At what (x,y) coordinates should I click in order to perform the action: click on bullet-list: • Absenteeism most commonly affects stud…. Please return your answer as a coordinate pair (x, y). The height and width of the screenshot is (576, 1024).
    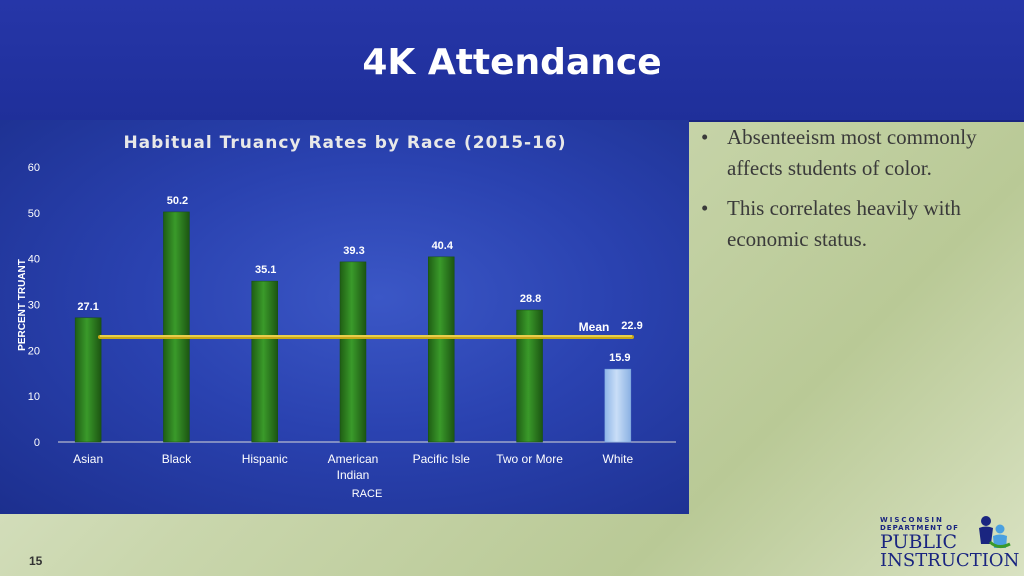
    Looking at the image, I should click on (857, 193).